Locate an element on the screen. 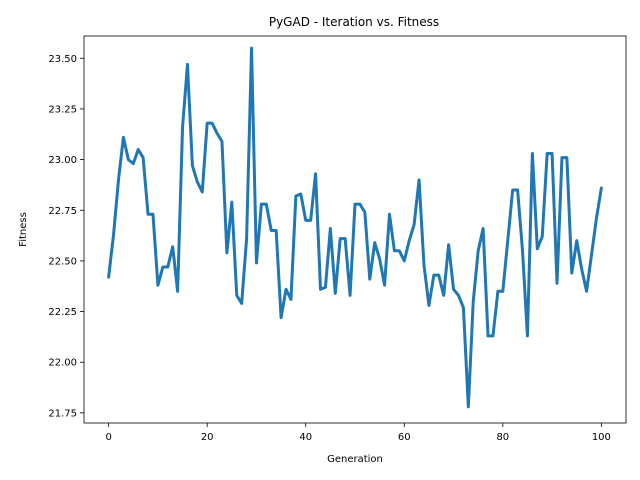  x-axis-label: Generation is located at coordinates (355, 459).